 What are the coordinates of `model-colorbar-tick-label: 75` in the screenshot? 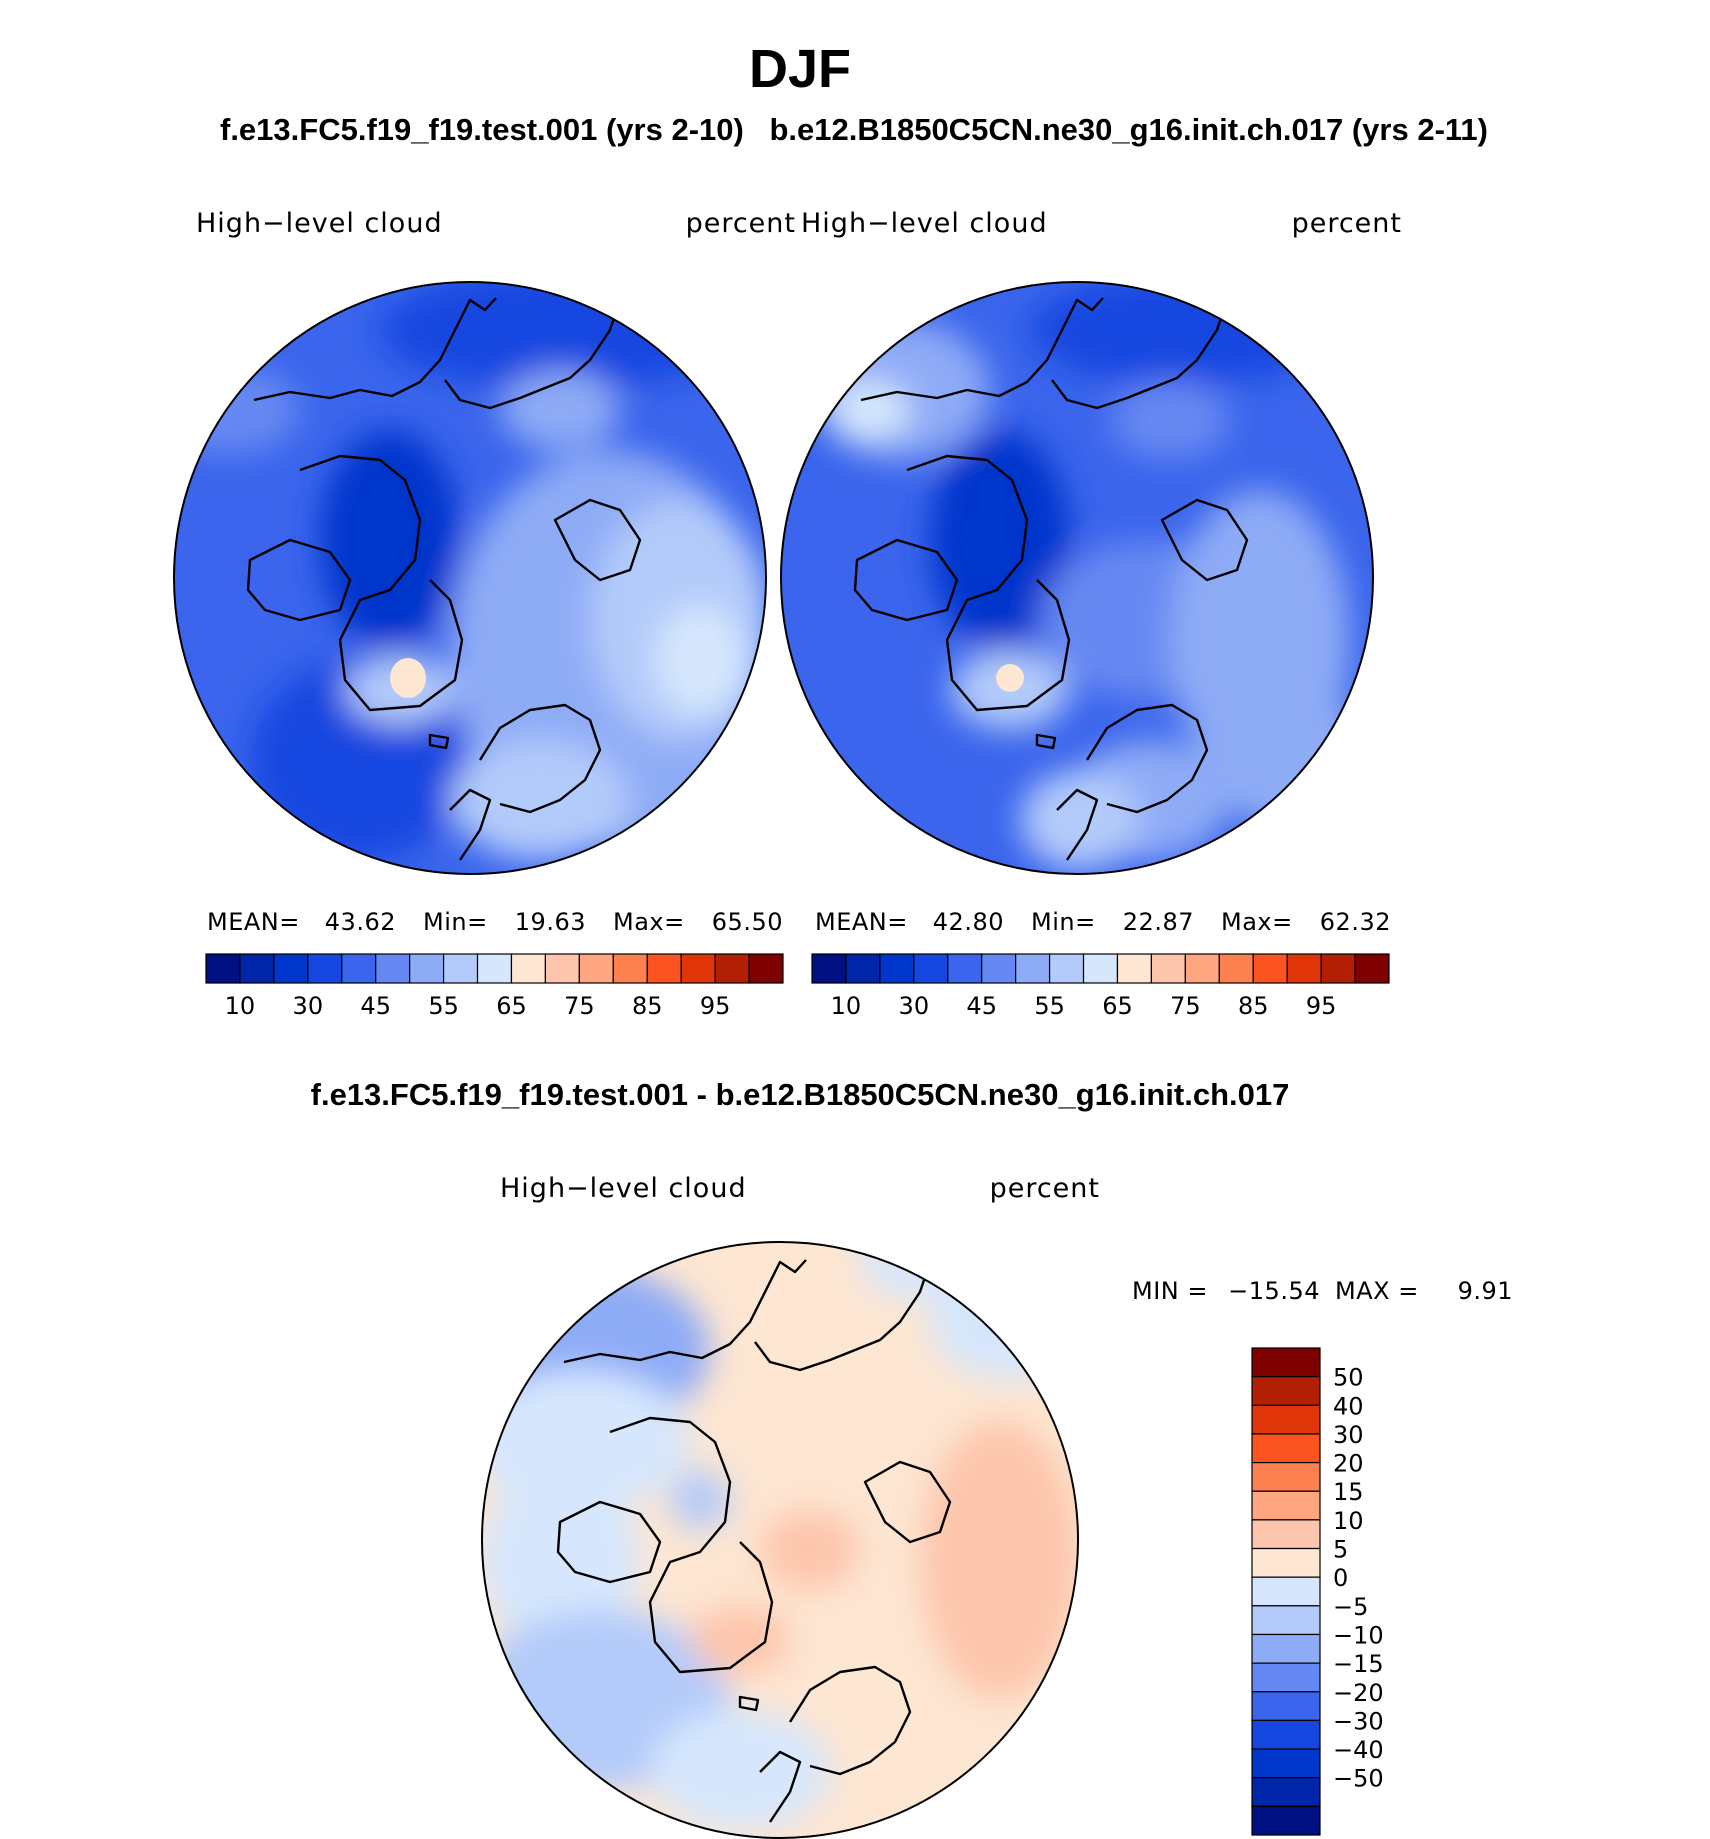 It's located at (579, 1006).